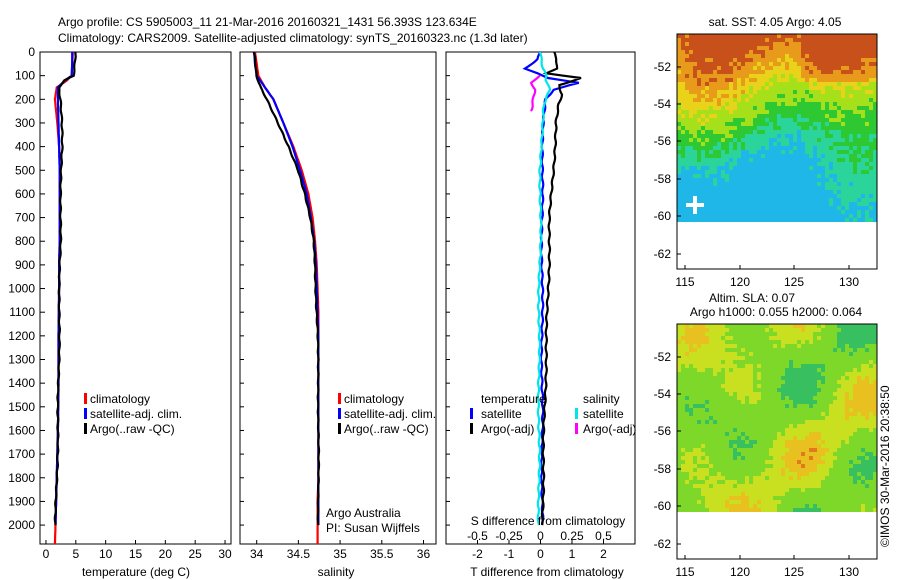 The width and height of the screenshot is (900, 580). I want to click on legend-swatch-red, so click(339, 398).